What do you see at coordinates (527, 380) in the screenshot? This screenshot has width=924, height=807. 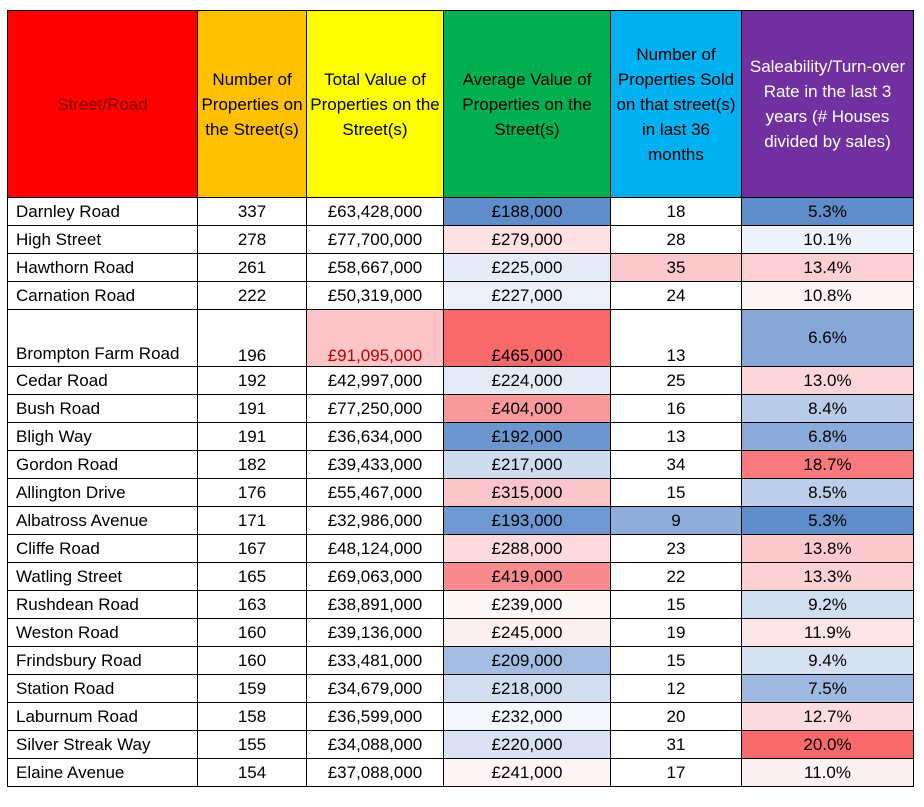 I see `cell-avg-value: £224,000` at bounding box center [527, 380].